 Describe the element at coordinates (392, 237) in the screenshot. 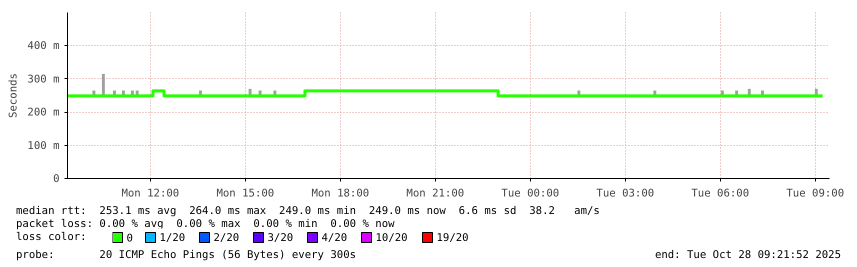

I see `legend-label: 10/20` at that location.